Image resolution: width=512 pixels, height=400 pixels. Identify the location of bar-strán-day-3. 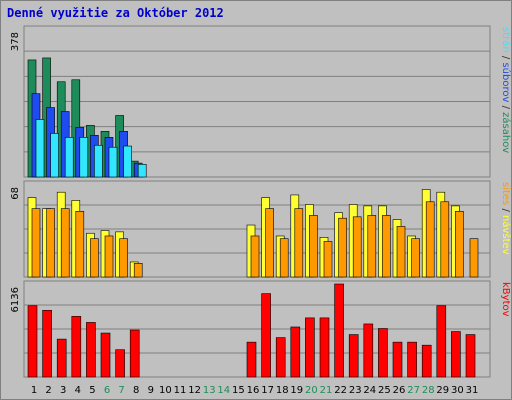
(69, 157).